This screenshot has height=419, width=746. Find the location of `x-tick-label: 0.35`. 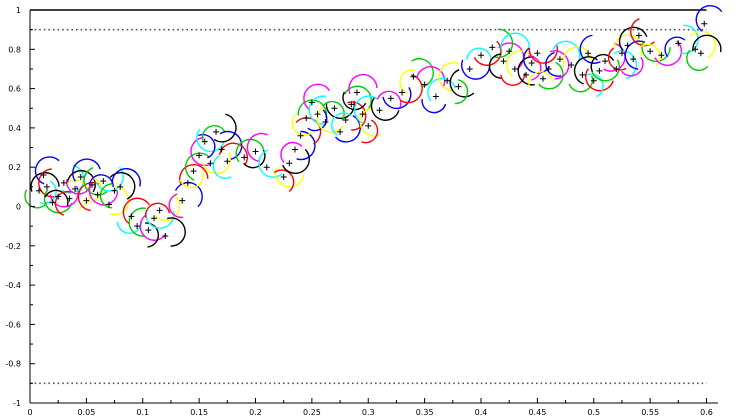

x-tick-label: 0.35 is located at coordinates (425, 412).